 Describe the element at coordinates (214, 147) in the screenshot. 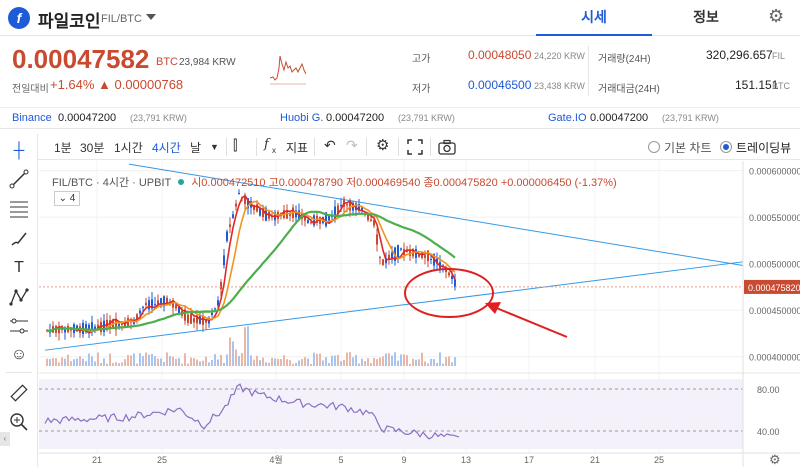

I see `interval-dropdown-icon: ▼` at that location.